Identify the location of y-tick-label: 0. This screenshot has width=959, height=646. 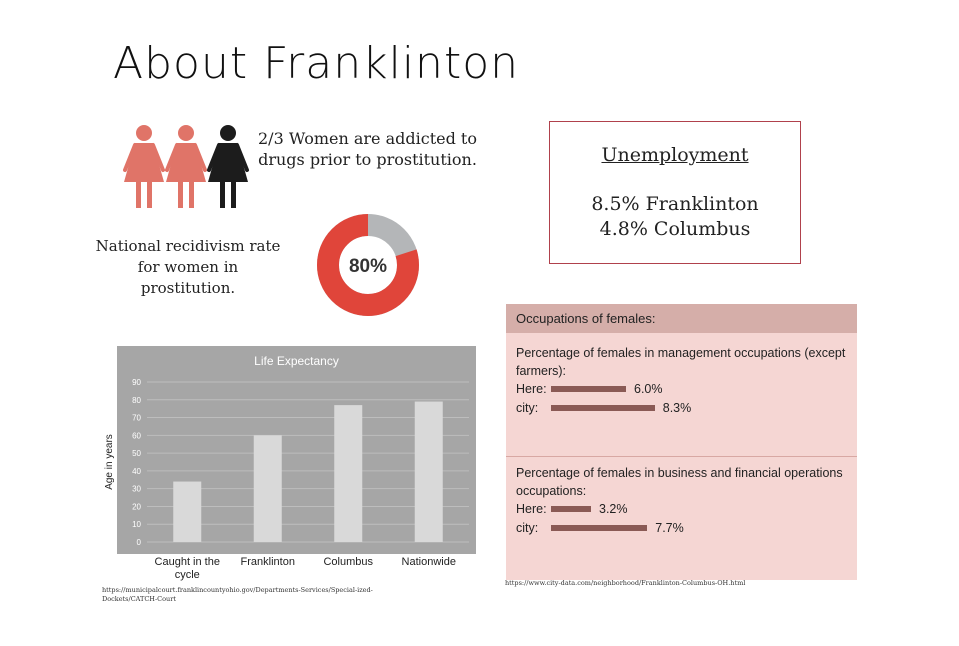
(139, 542).